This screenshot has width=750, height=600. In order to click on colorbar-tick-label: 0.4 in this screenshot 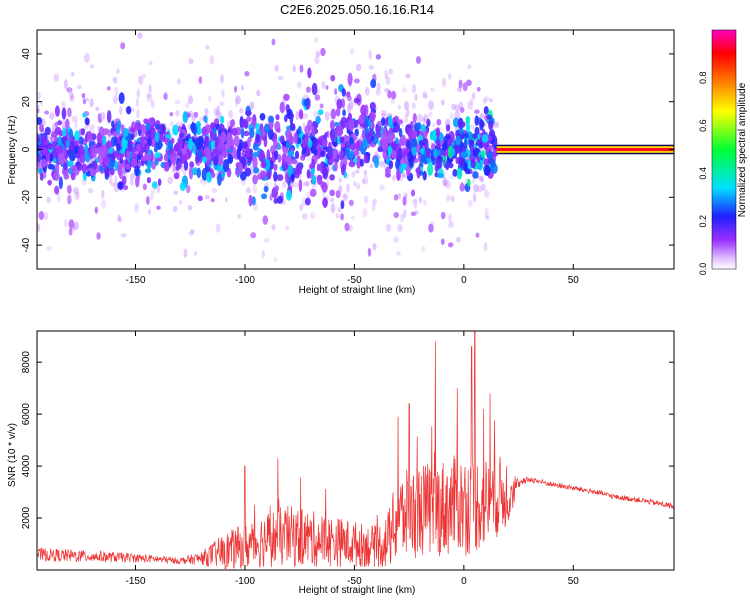, I will do `click(703, 173)`.